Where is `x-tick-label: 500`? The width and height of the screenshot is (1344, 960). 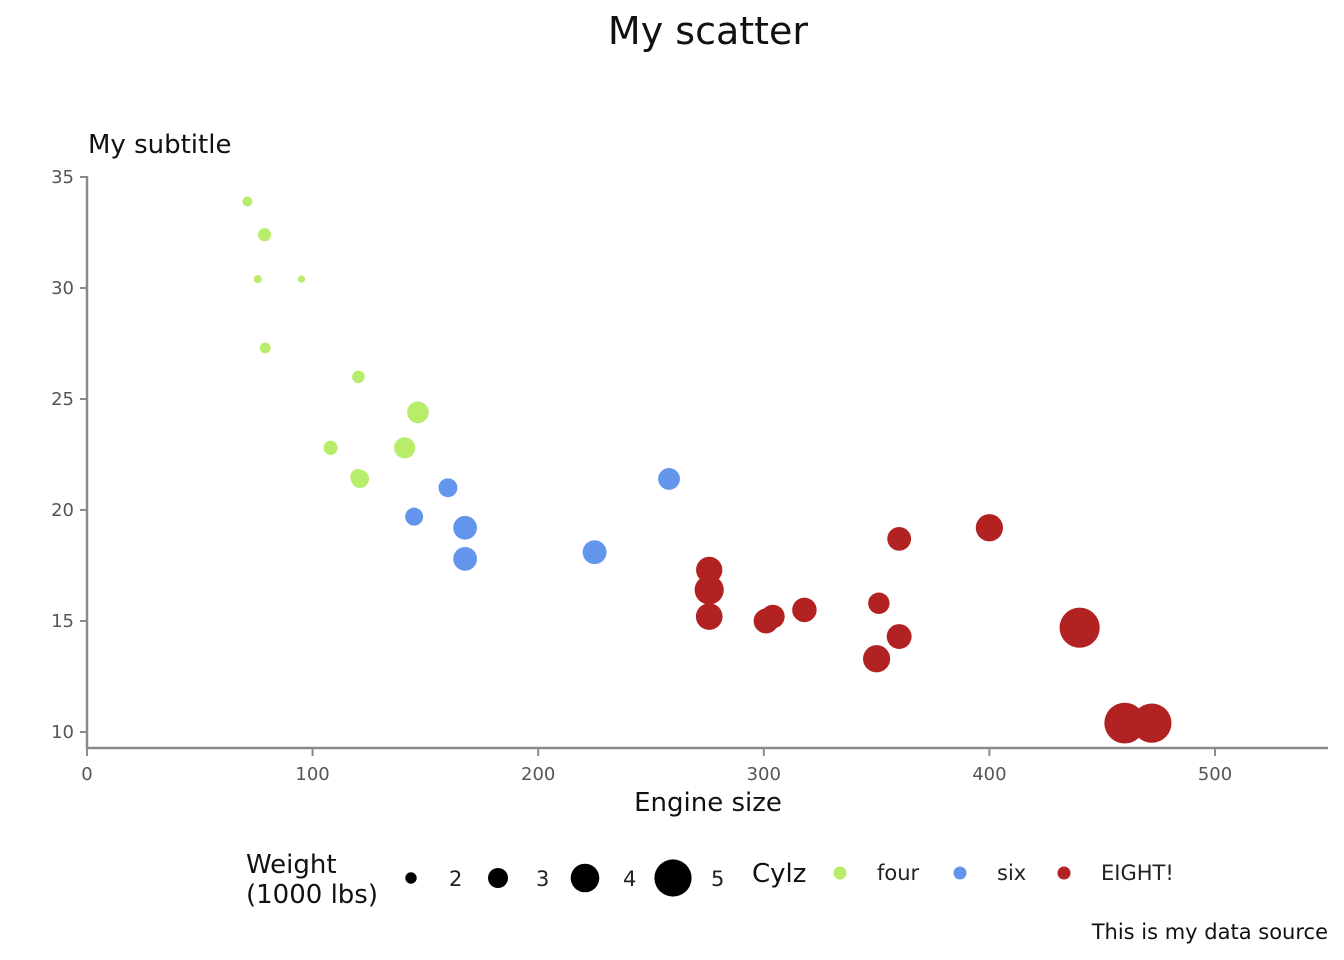
x-tick-label: 500 is located at coordinates (1215, 774).